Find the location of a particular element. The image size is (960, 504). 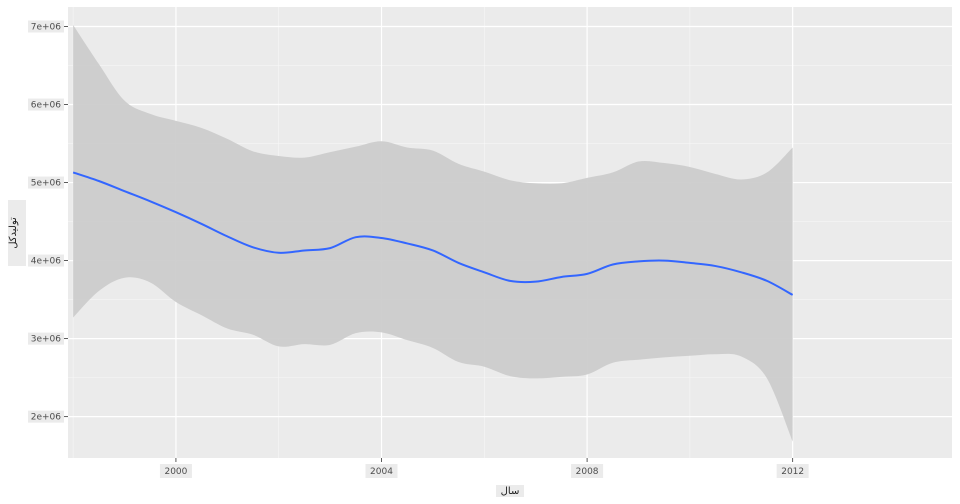

x-tick-label: 2004 is located at coordinates (381, 472).